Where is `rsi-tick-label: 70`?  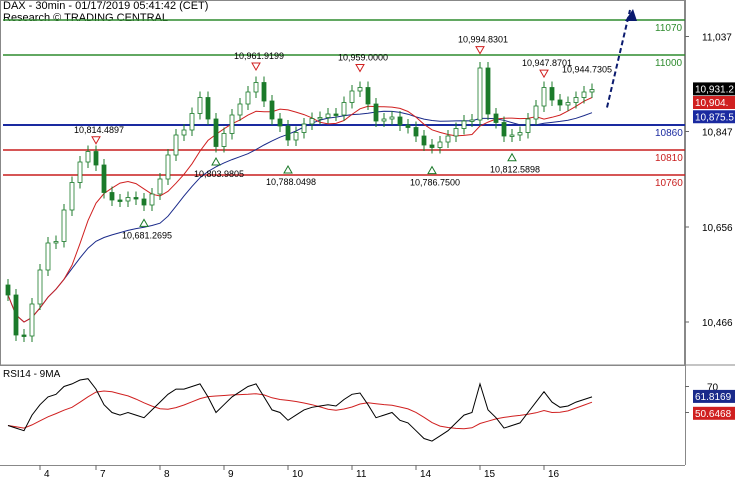
rsi-tick-label: 70 is located at coordinates (713, 388).